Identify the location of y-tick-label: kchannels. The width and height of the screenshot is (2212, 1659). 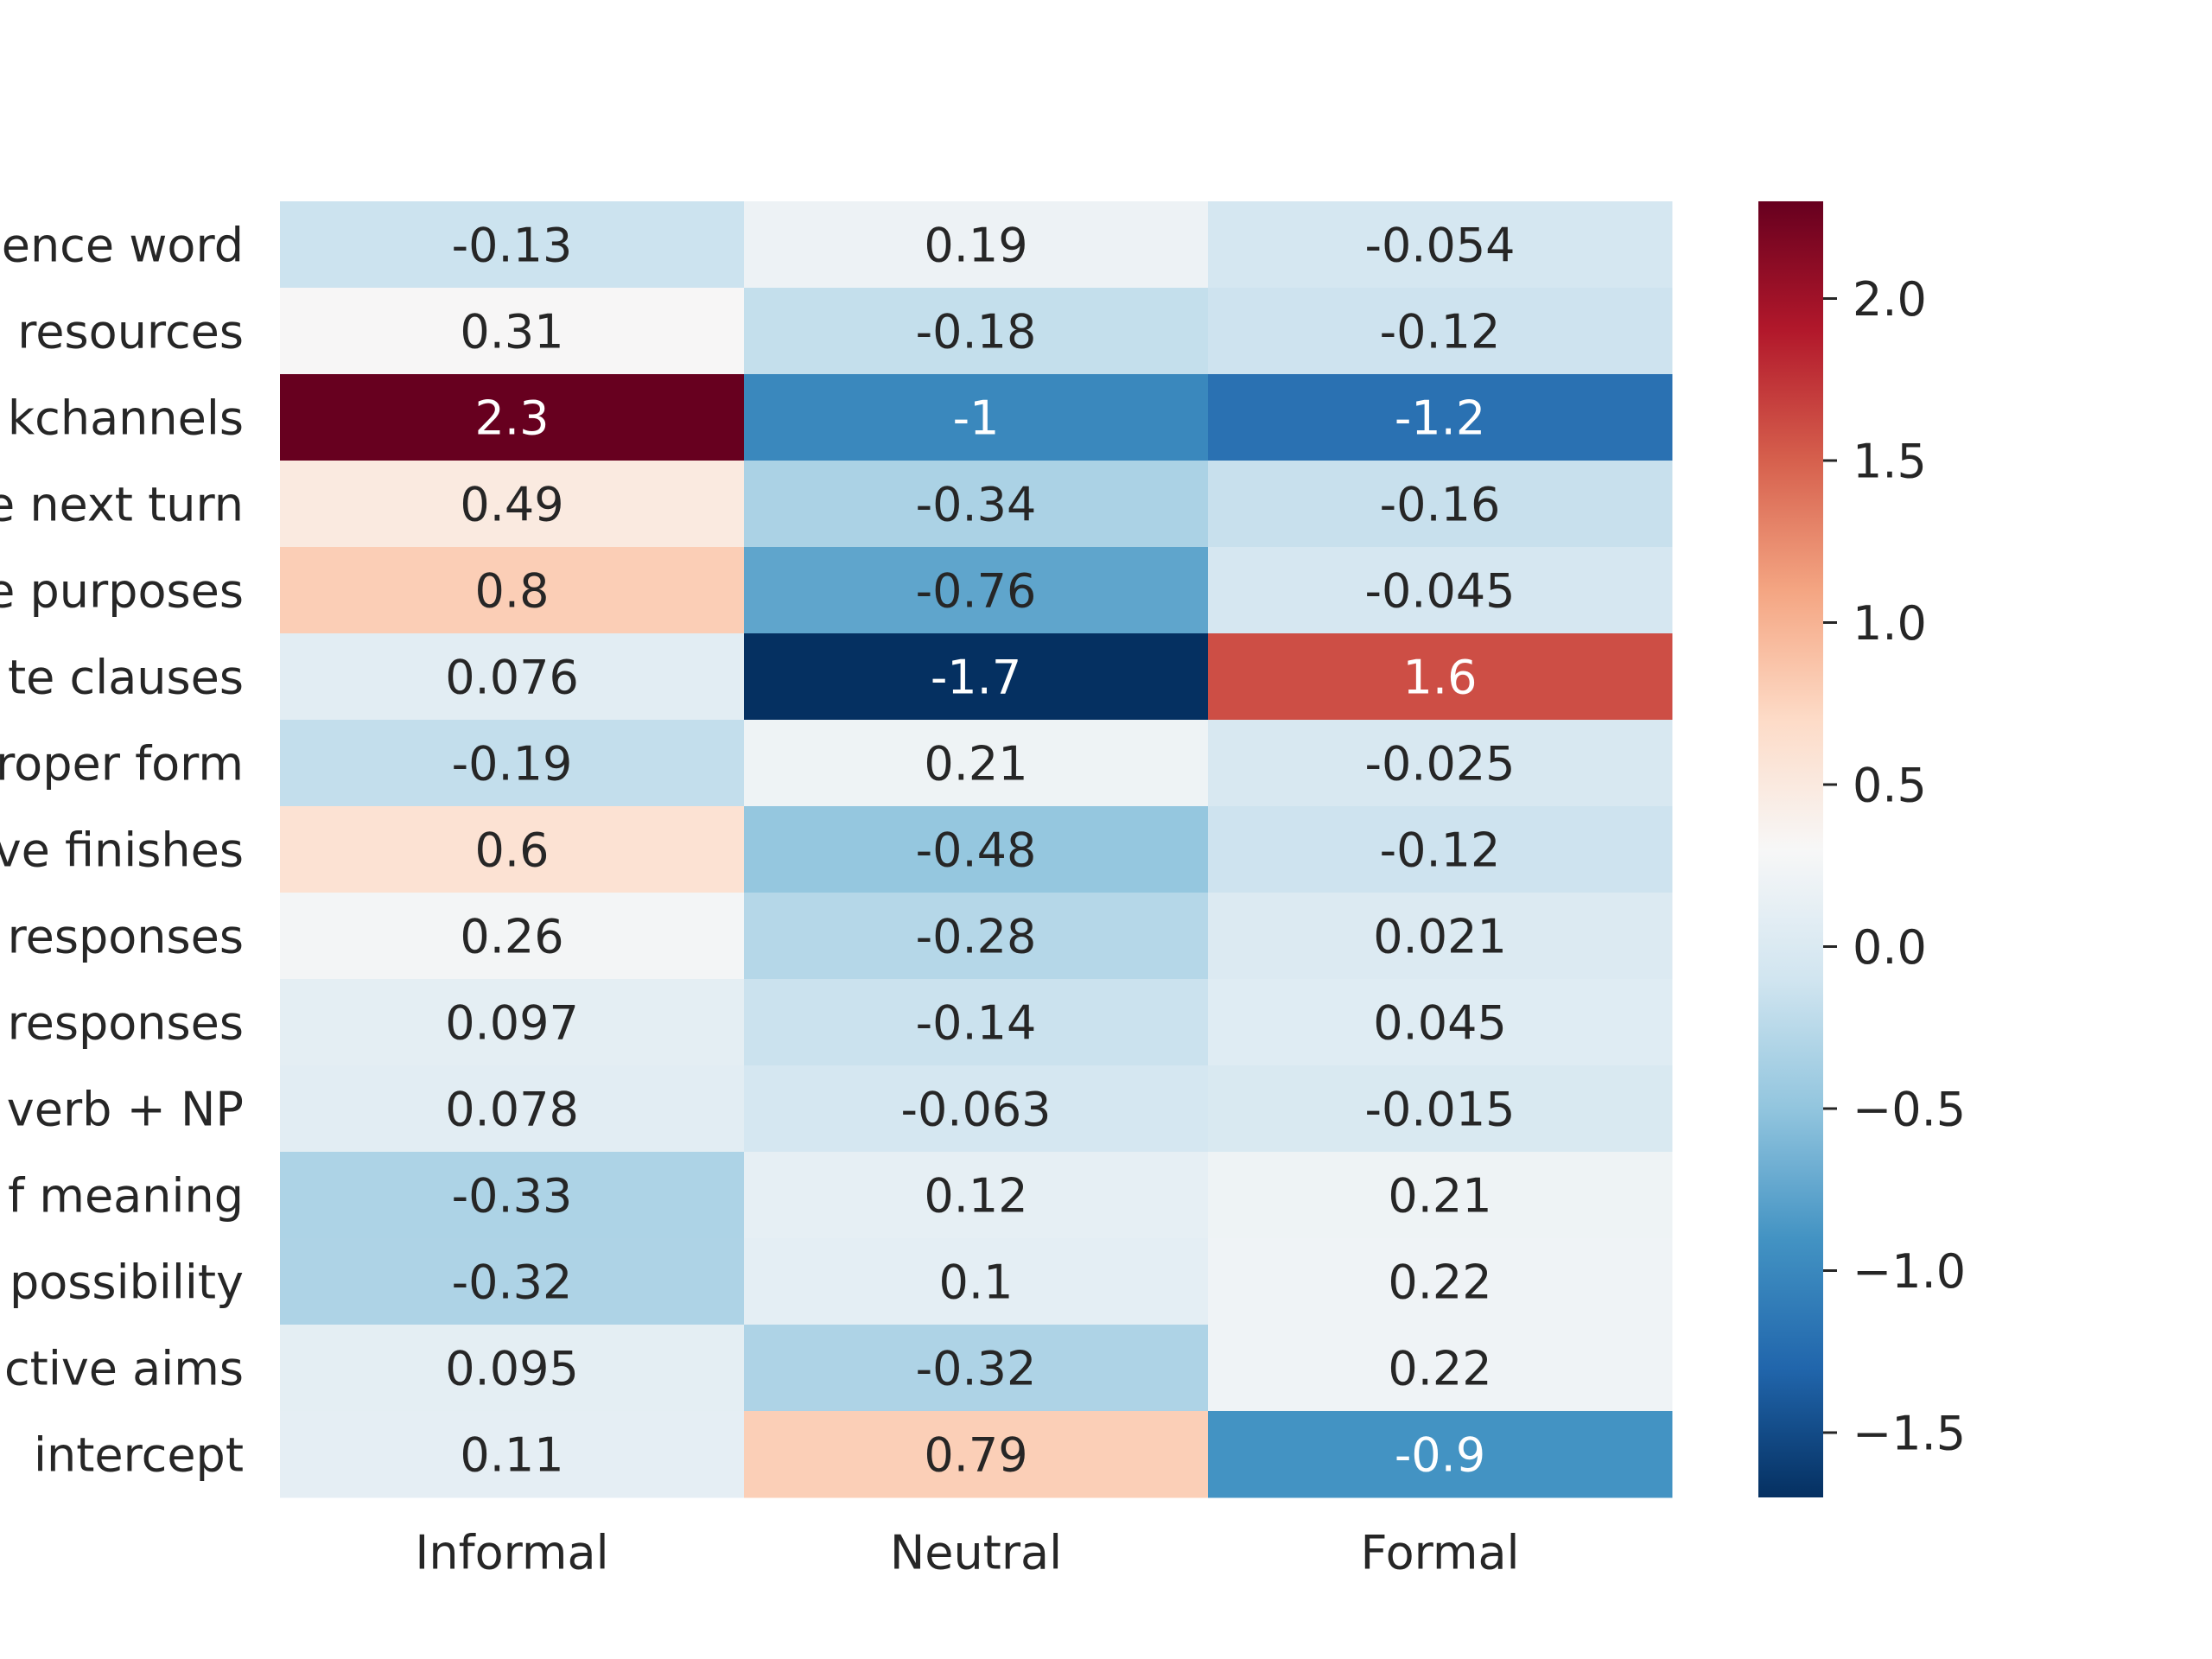
(126, 418).